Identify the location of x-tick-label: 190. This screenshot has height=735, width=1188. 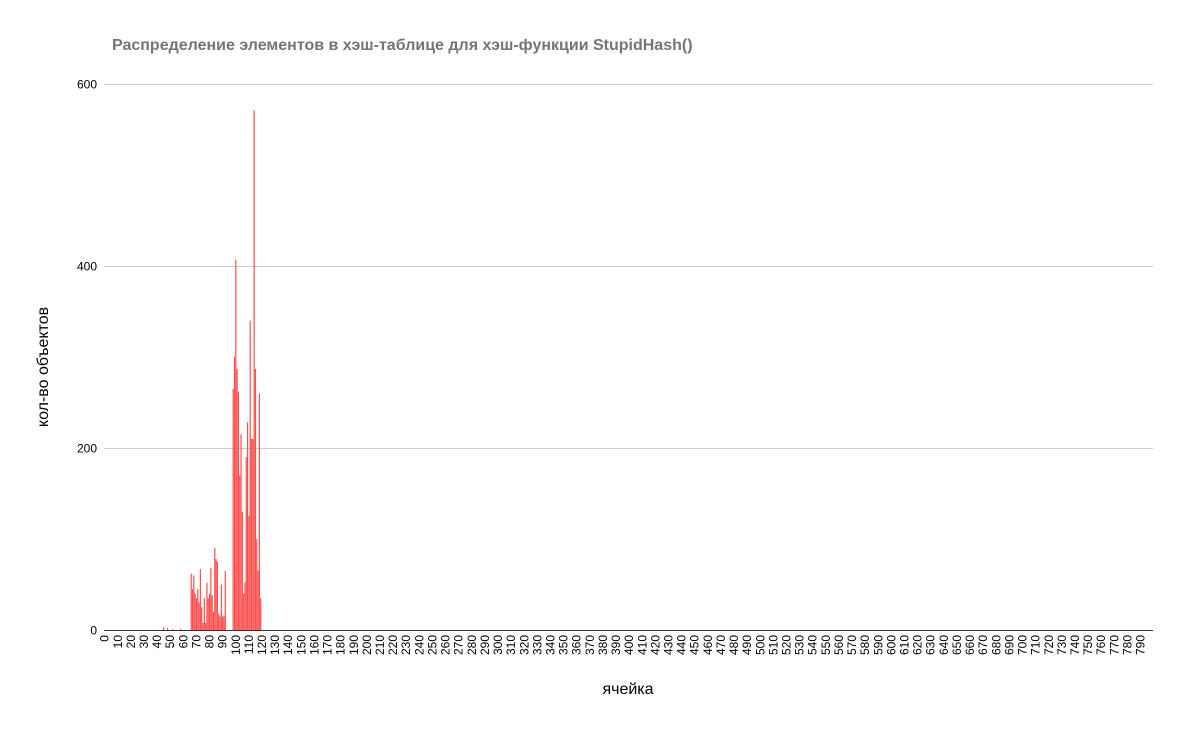
(354, 645).